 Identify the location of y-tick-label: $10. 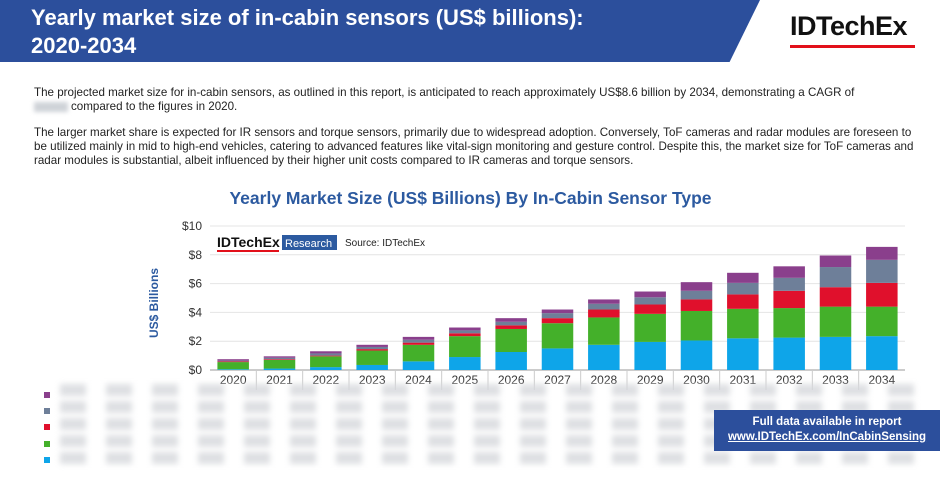
(192, 226).